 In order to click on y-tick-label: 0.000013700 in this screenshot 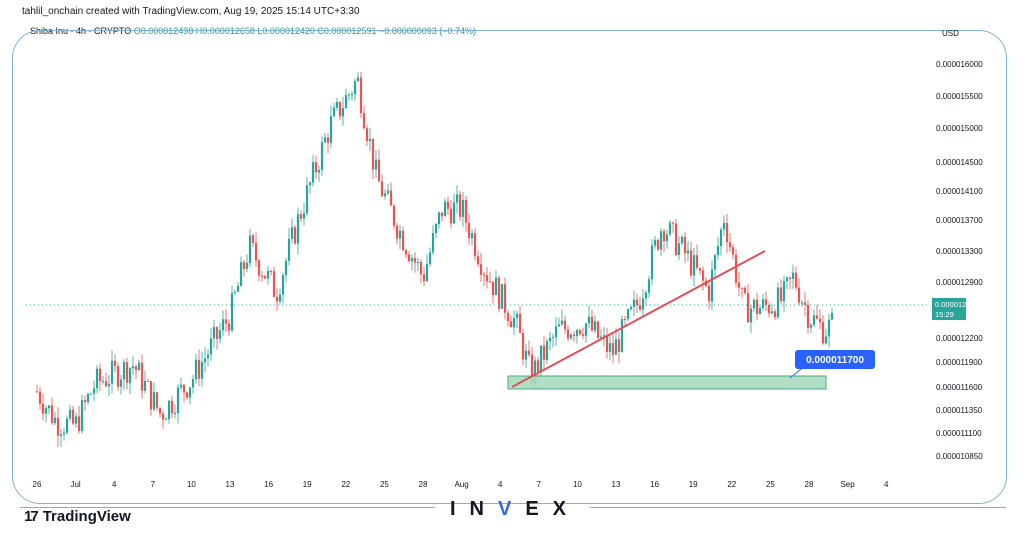, I will do `click(959, 220)`.